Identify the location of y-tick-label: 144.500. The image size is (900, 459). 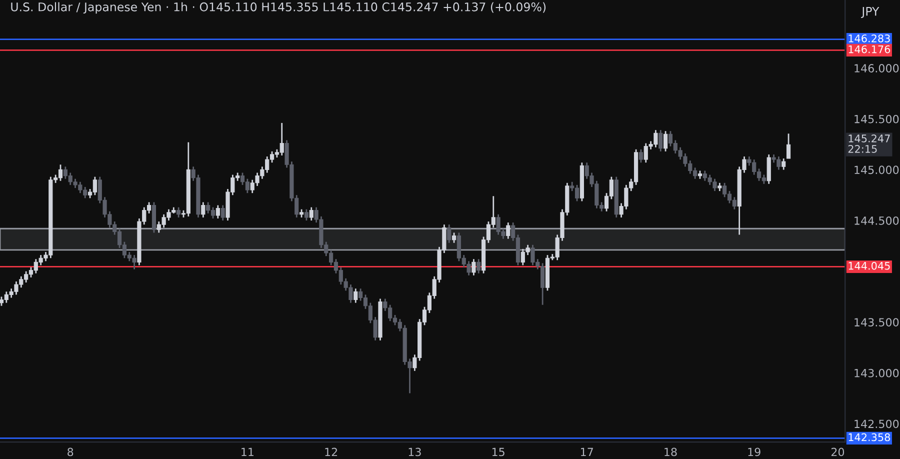
(876, 220).